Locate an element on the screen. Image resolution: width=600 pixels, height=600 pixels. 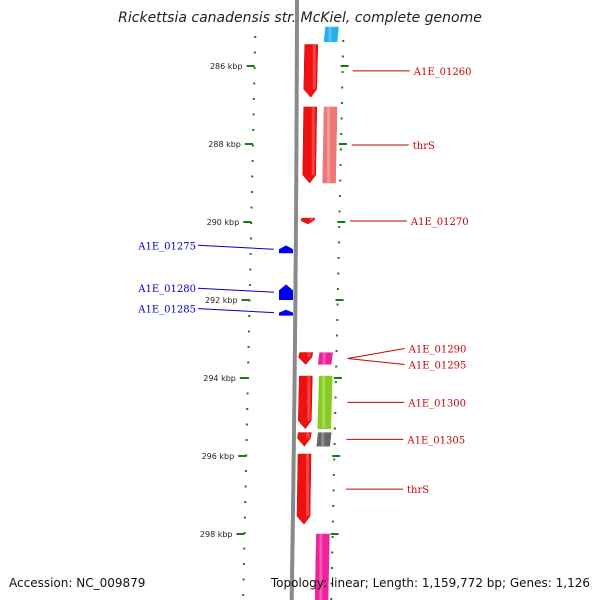
gene-label: A1E_01300 is located at coordinates (436, 403).